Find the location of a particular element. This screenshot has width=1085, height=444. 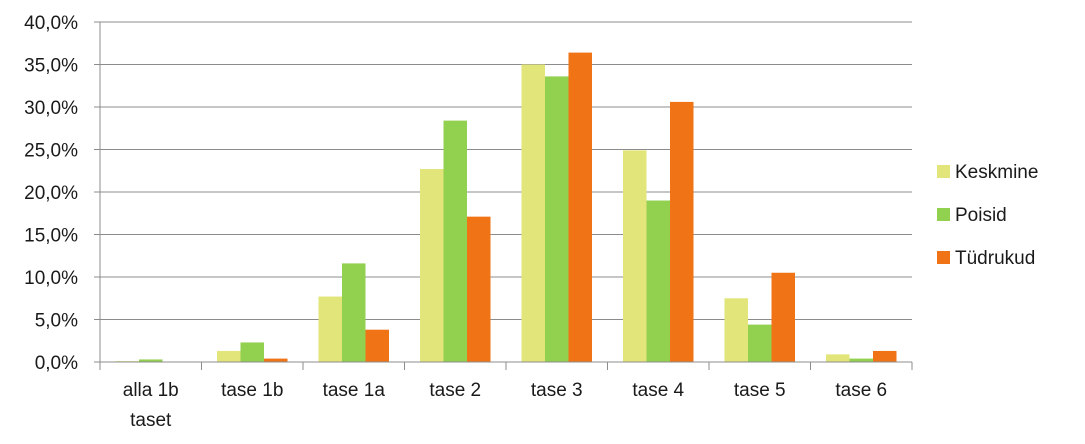

x-tick-label: tase 1a is located at coordinates (354, 390).